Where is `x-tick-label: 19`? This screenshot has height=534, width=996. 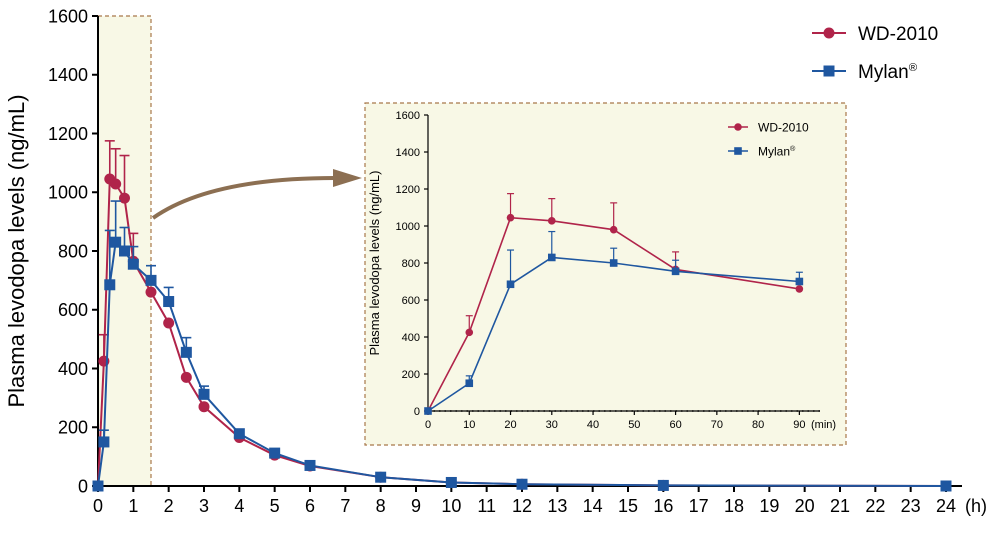 x-tick-label: 19 is located at coordinates (769, 506).